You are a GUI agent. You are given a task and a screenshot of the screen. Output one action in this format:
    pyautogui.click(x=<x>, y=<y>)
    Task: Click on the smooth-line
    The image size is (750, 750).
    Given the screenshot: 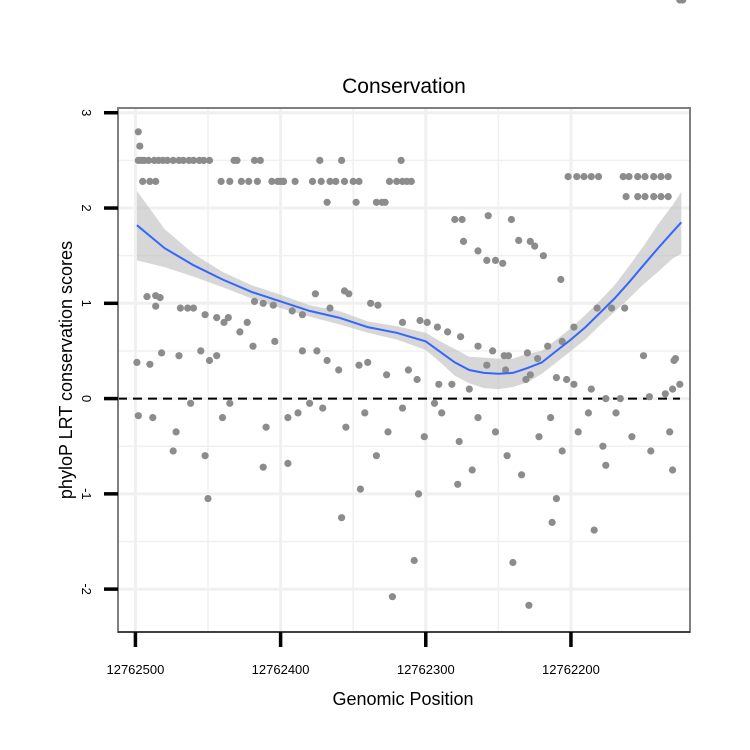 What is the action you would take?
    pyautogui.click(x=409, y=298)
    